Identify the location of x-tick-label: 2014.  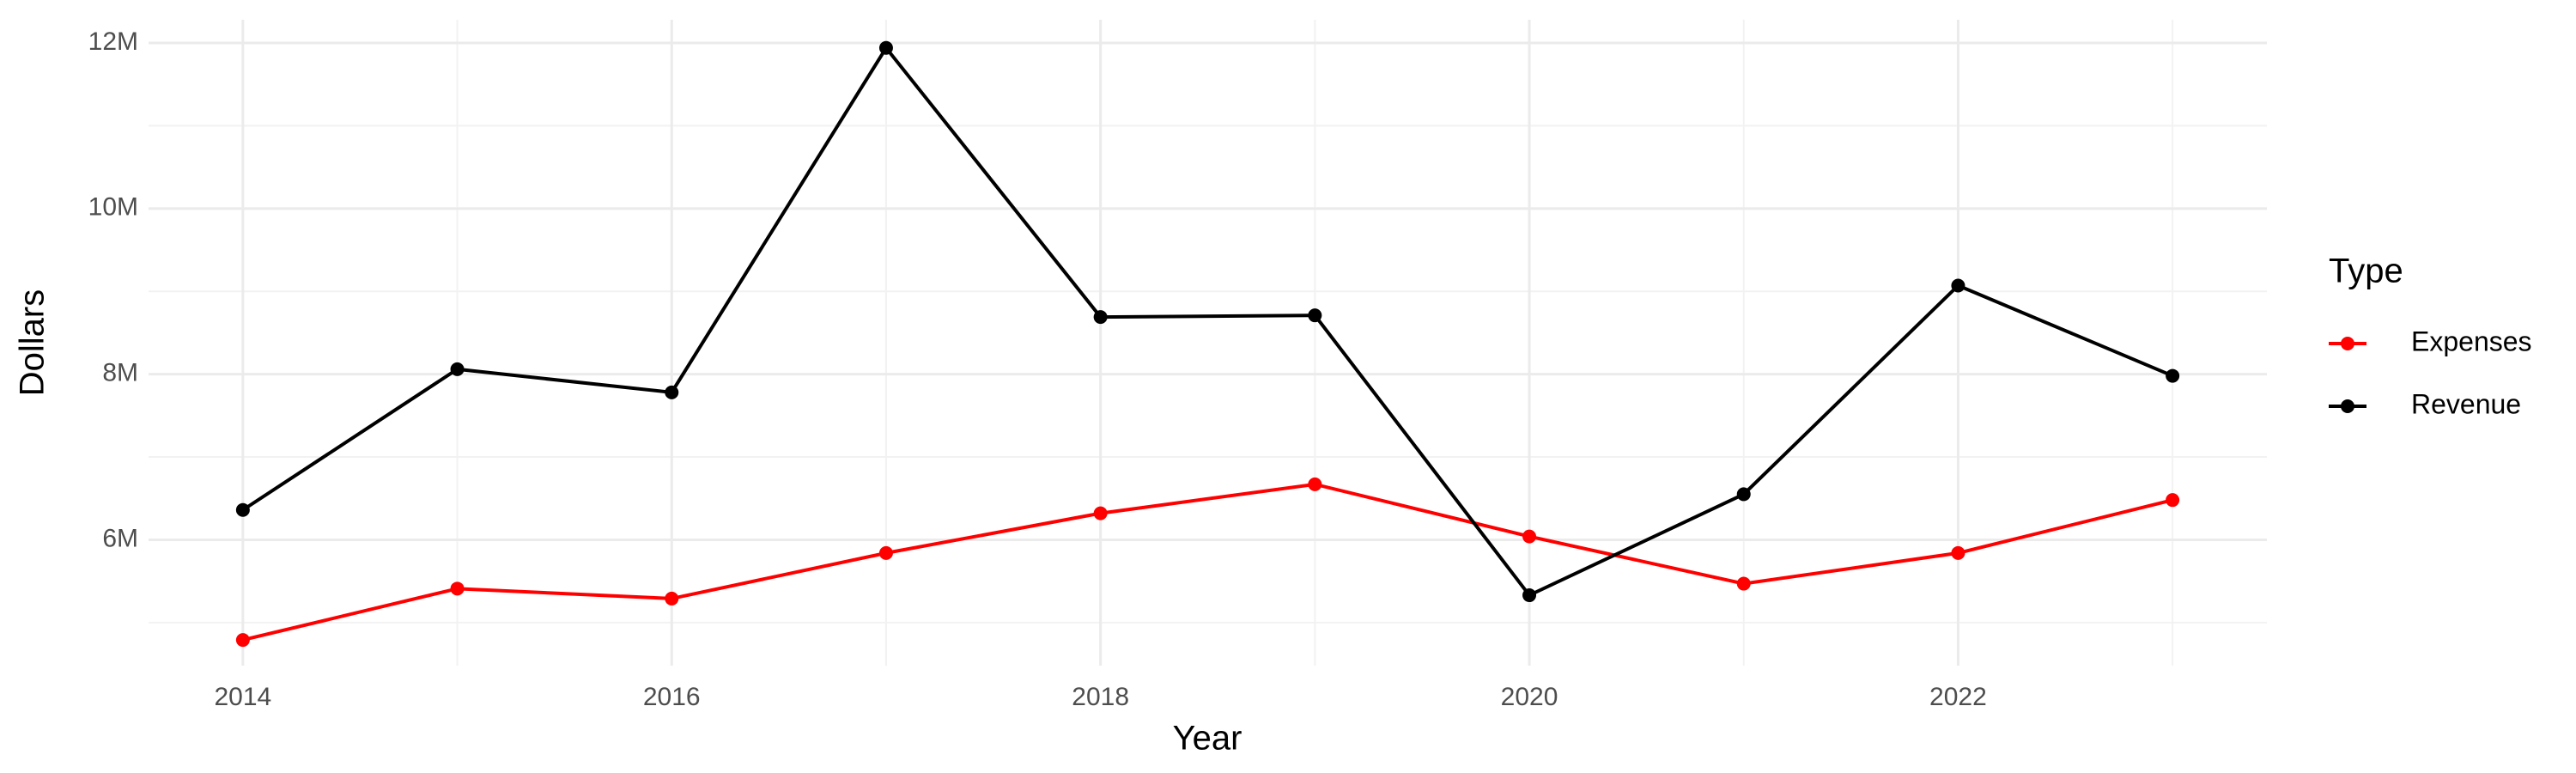
(242, 697).